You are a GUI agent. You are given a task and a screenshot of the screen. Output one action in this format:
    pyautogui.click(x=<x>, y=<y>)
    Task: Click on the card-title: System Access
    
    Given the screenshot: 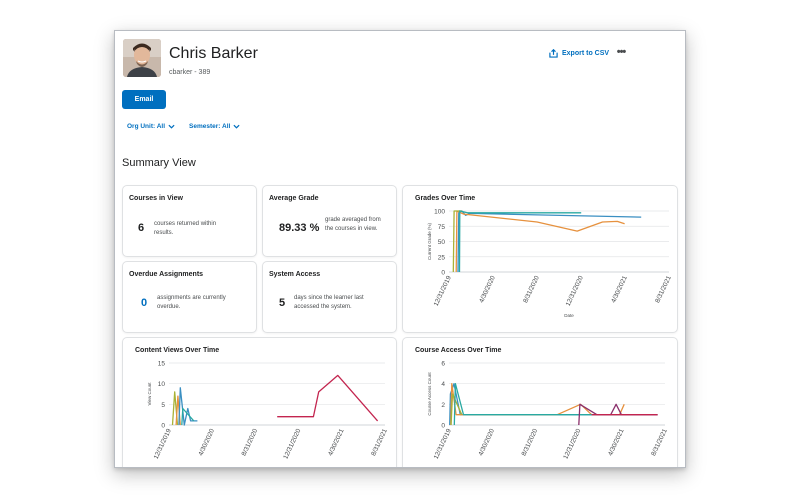 What is the action you would take?
    pyautogui.click(x=295, y=274)
    